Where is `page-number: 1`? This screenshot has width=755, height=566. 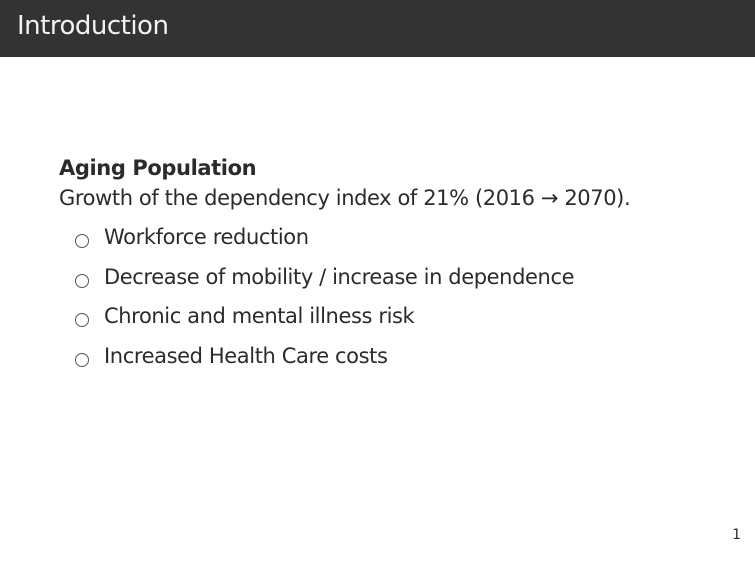 page-number: 1 is located at coordinates (736, 535).